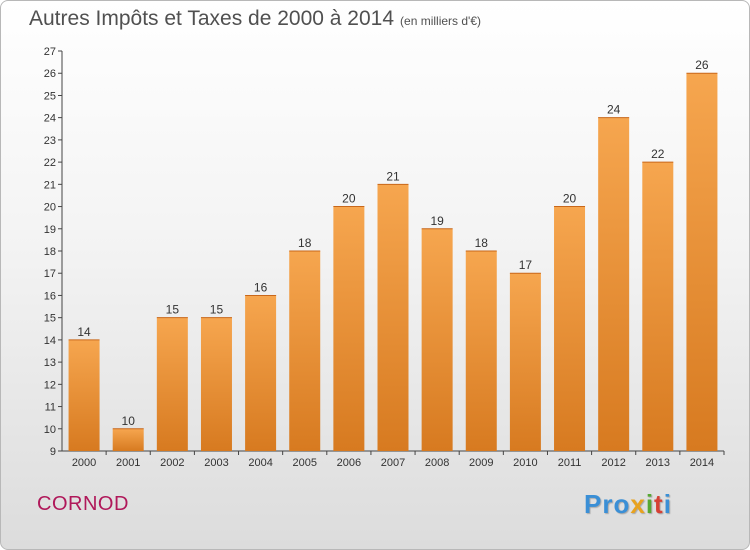 Image resolution: width=750 pixels, height=550 pixels. What do you see at coordinates (50, 185) in the screenshot?
I see `y-tick-label: 21` at bounding box center [50, 185].